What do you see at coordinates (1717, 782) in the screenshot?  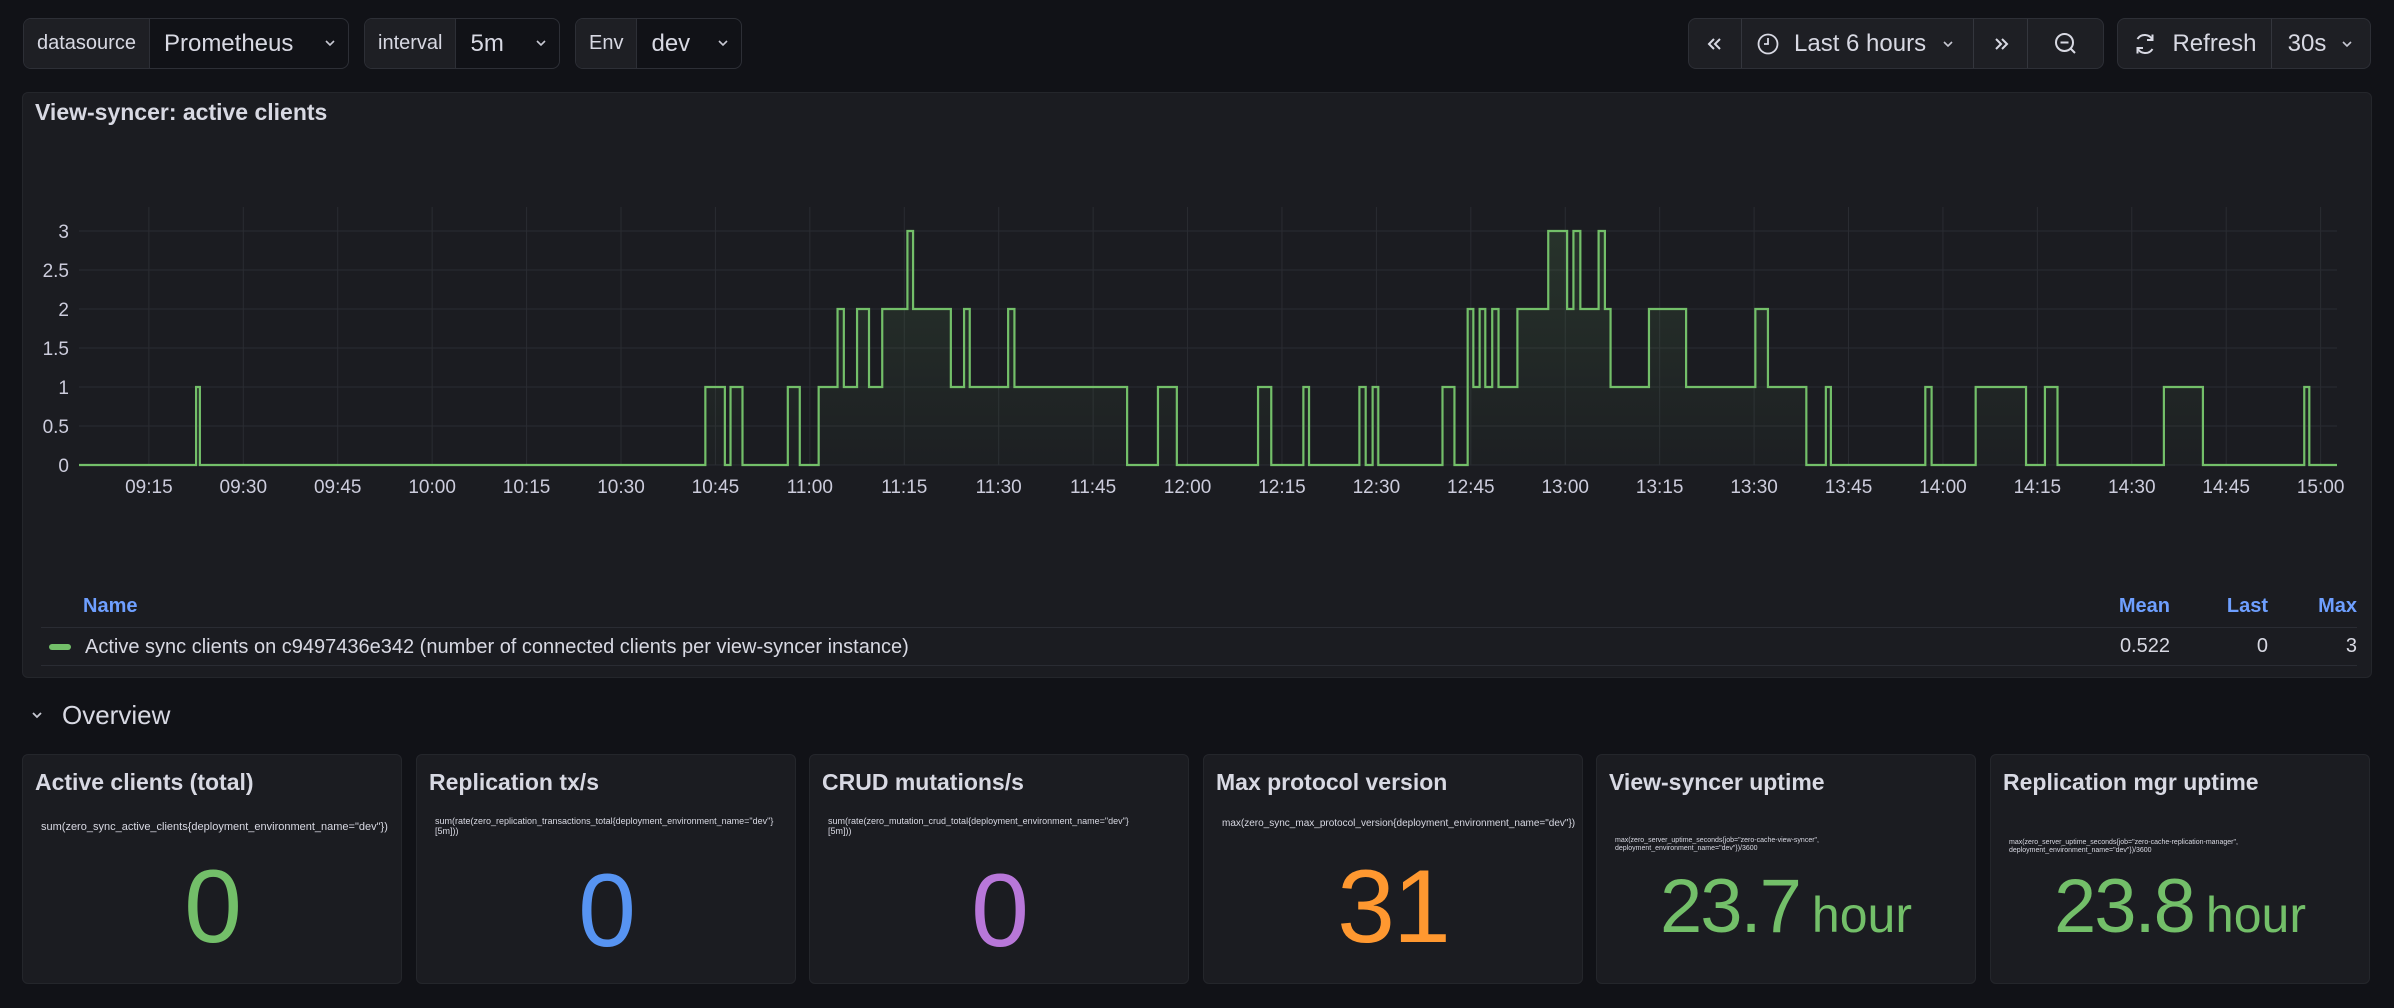 I see `panel-title: View-syncer uptime` at bounding box center [1717, 782].